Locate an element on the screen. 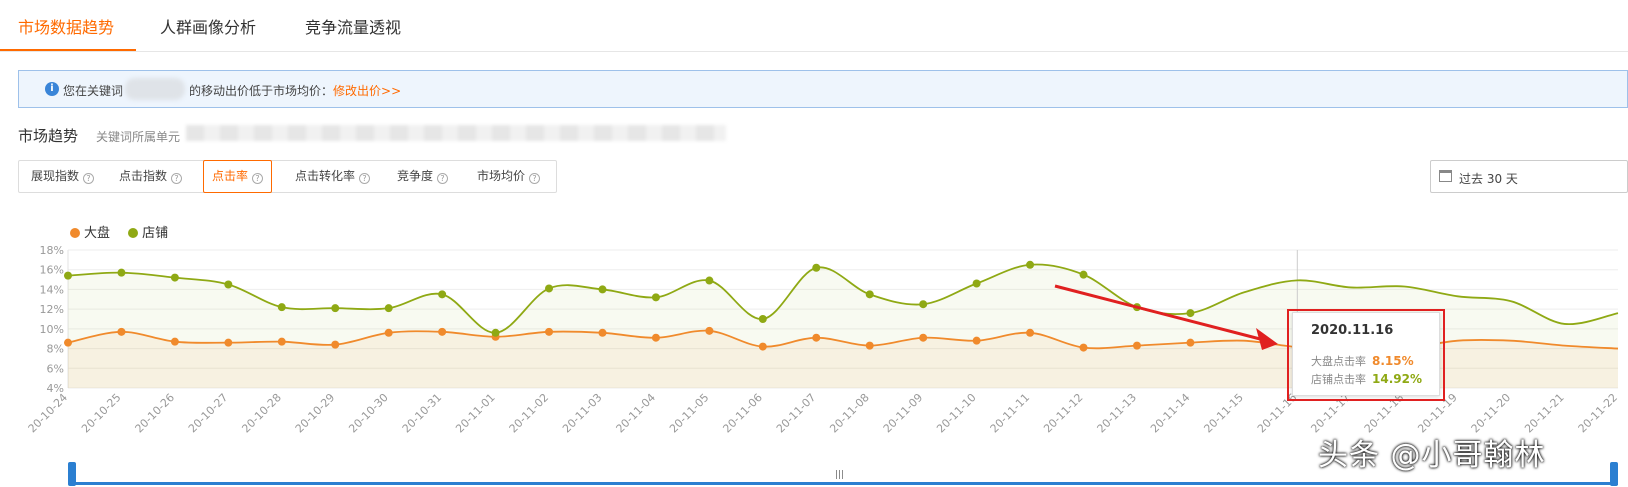  tooltip-row-store: 店铺点击率 14.92% is located at coordinates (1366, 379).